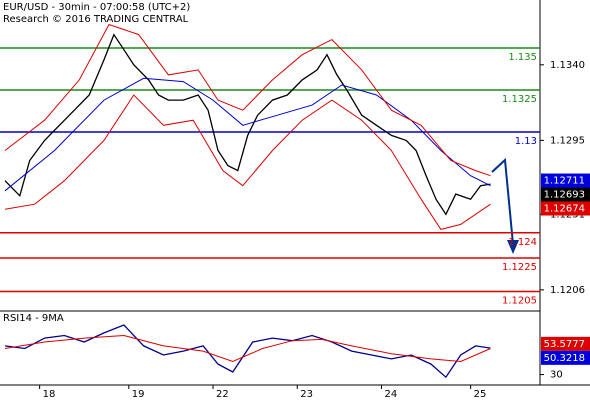  I want to click on price-label: 53.5777, so click(564, 344).